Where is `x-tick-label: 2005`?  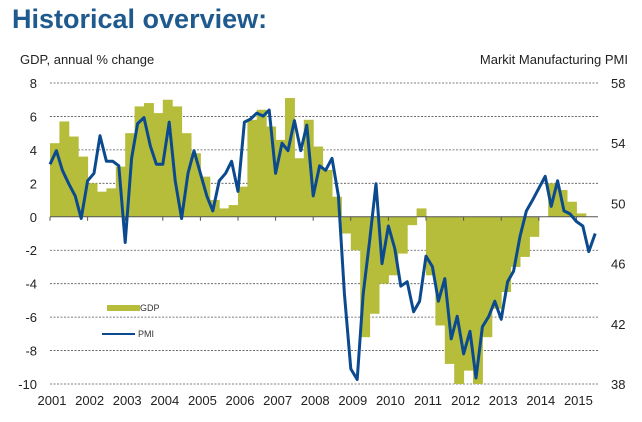
x-tick-label: 2005 is located at coordinates (202, 400).